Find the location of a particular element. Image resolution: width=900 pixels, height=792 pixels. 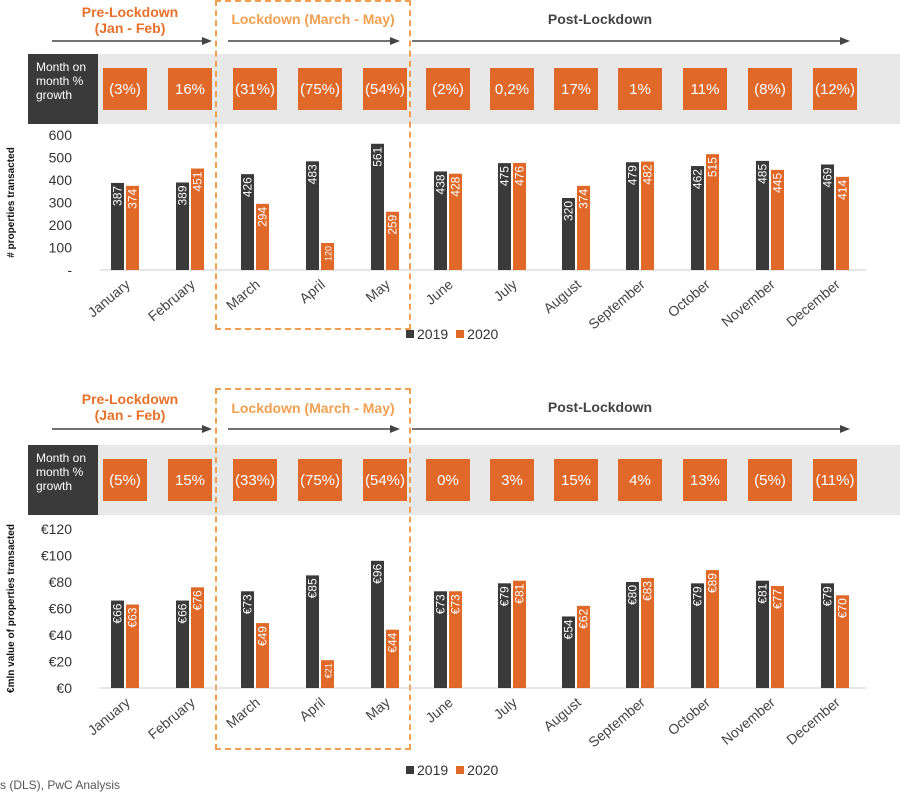

bar-label-2019-top-8: 479 is located at coordinates (633, 175).